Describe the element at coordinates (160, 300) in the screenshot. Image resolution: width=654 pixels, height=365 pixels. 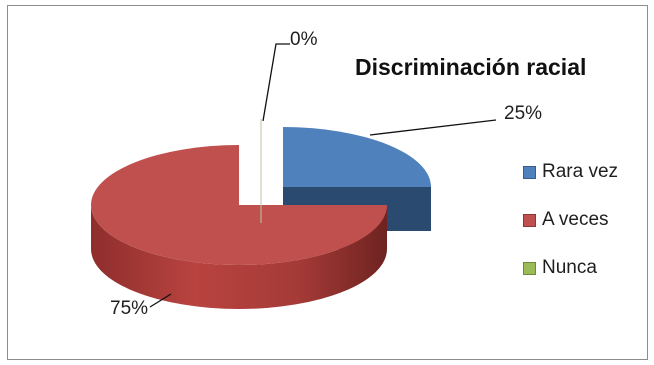
I see `leader-line-a-veces` at that location.